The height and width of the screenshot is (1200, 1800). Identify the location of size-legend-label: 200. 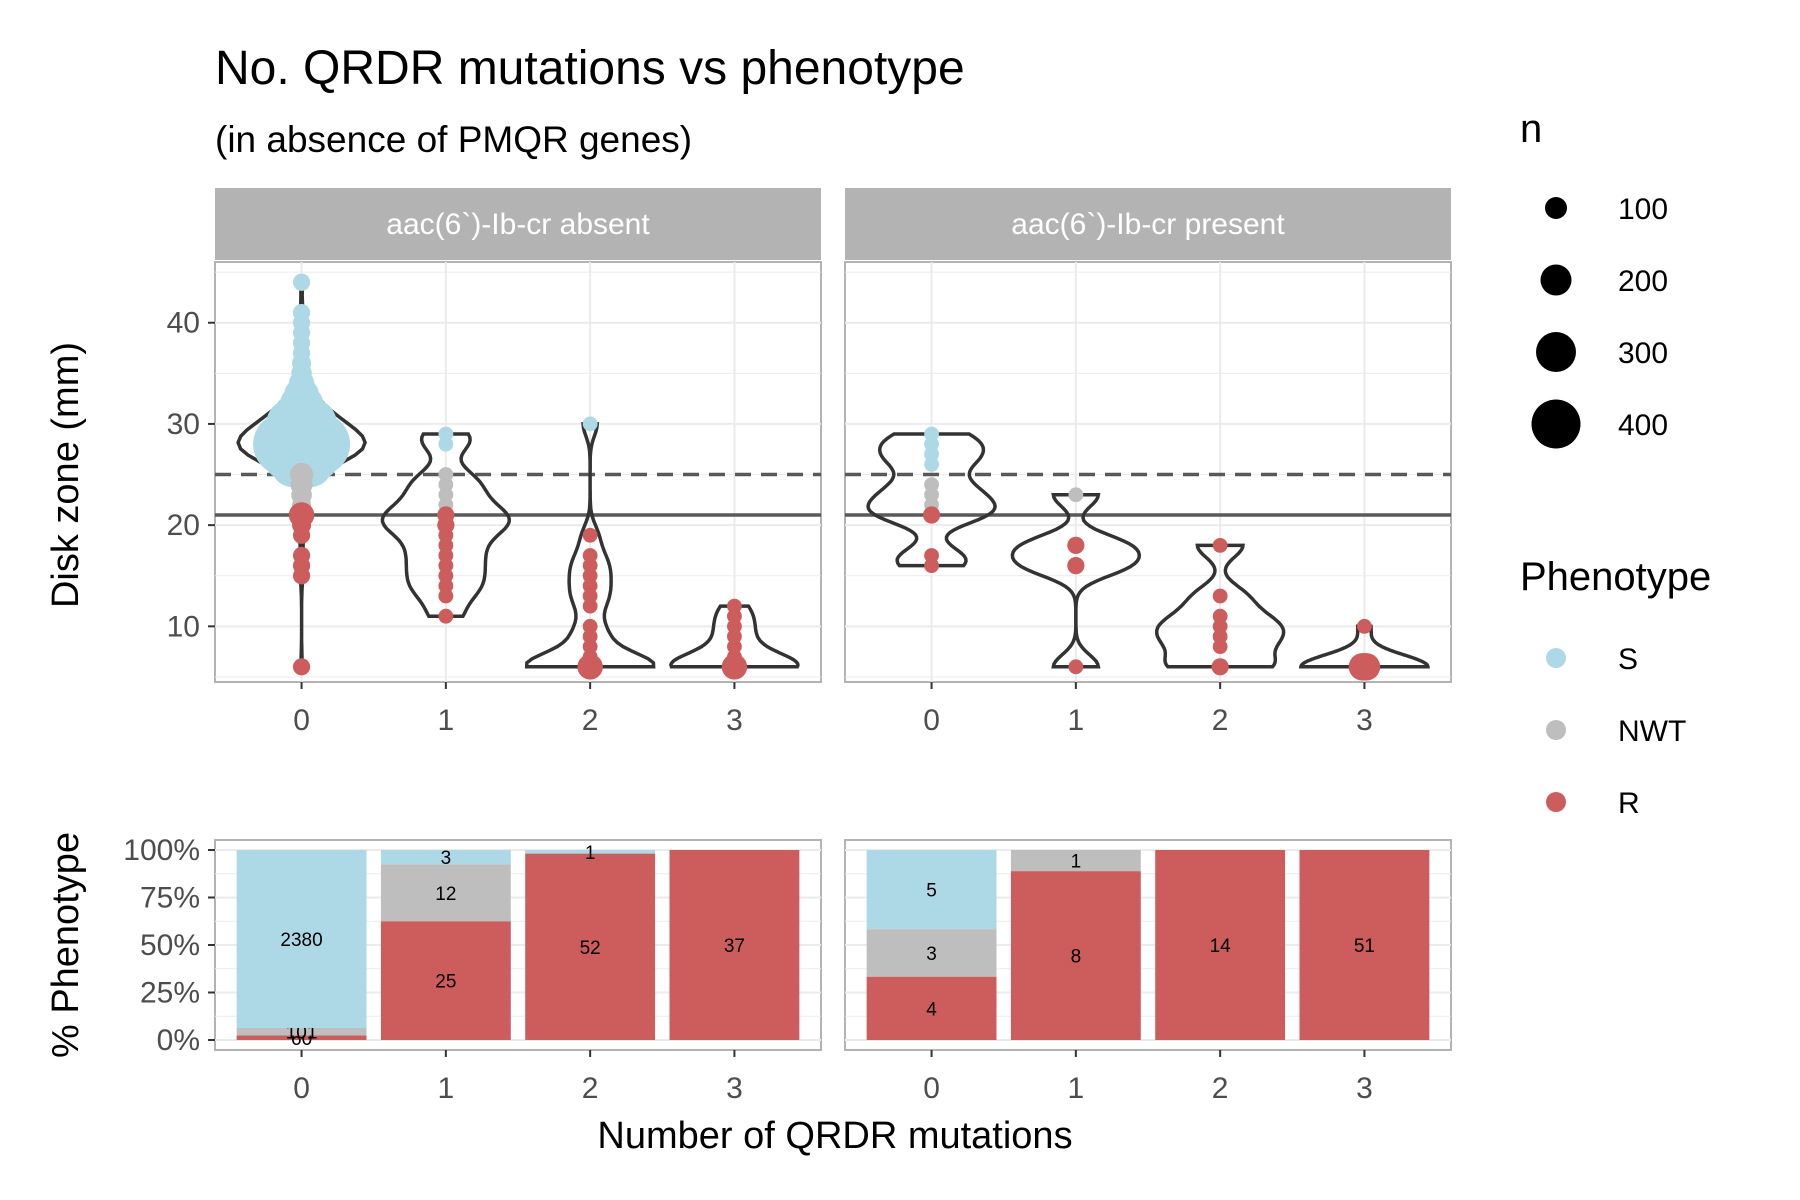
(1643, 281).